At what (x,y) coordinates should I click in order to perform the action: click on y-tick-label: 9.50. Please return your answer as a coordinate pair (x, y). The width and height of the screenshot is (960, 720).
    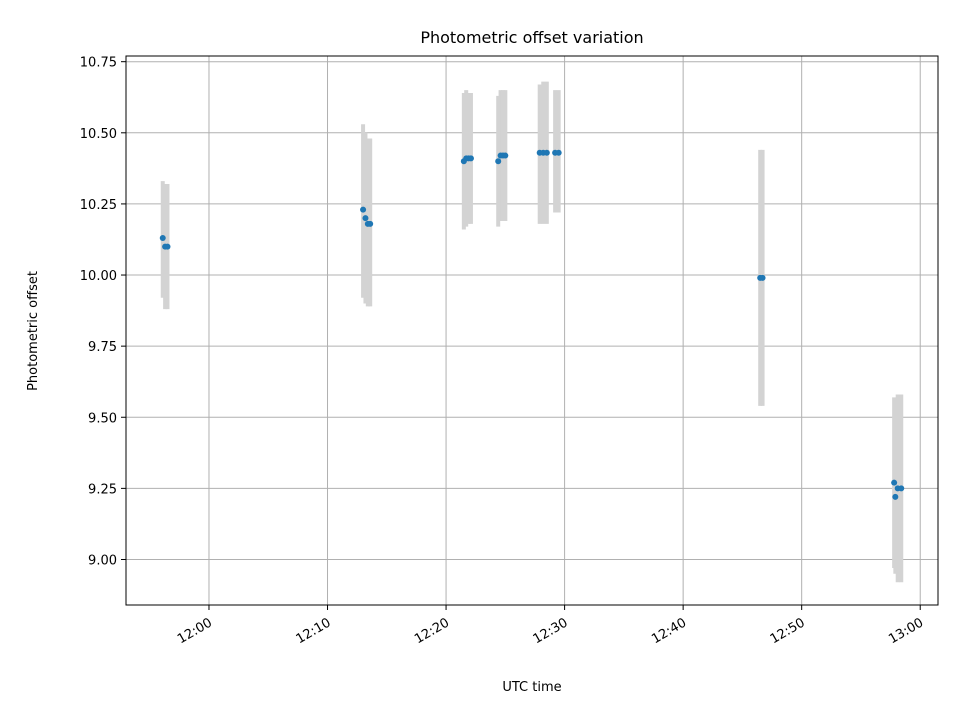
    Looking at the image, I should click on (102, 418).